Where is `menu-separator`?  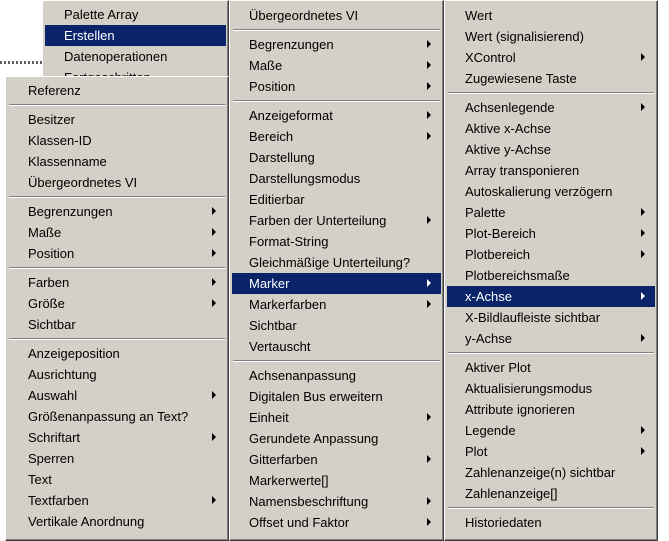 menu-separator is located at coordinates (551, 508).